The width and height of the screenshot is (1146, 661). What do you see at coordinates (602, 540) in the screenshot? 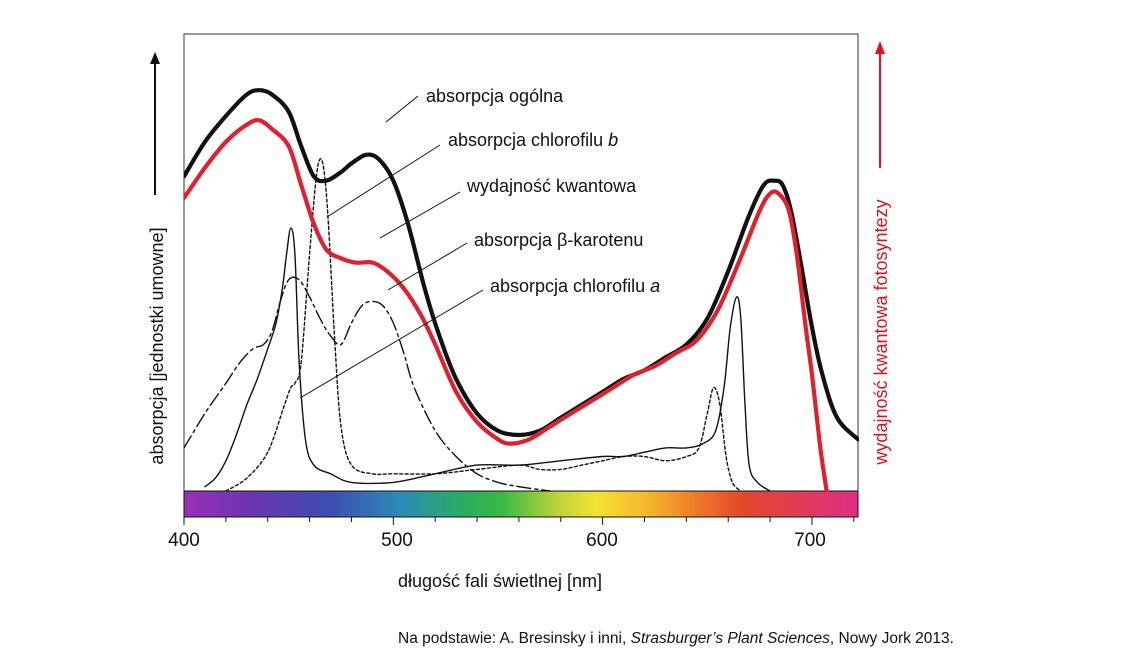
I see `x-tick-label: 600` at bounding box center [602, 540].